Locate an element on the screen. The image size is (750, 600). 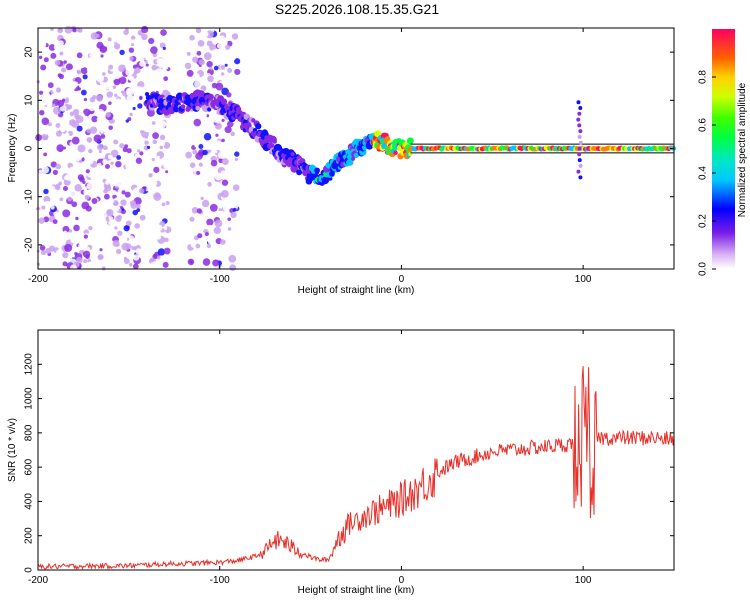
colorbar-tick-label: 0.8 is located at coordinates (703, 77).